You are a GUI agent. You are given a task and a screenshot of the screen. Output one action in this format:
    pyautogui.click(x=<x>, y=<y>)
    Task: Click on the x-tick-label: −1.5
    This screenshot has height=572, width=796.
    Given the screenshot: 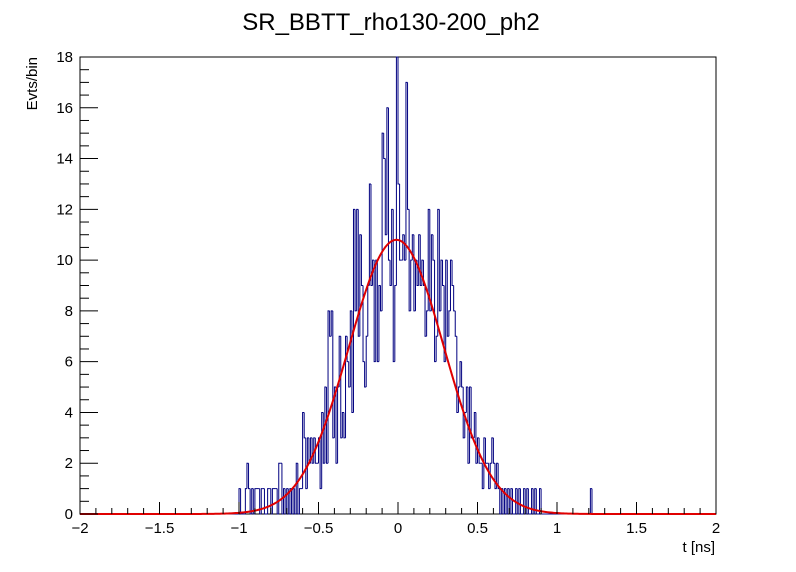 What is the action you would take?
    pyautogui.click(x=160, y=528)
    